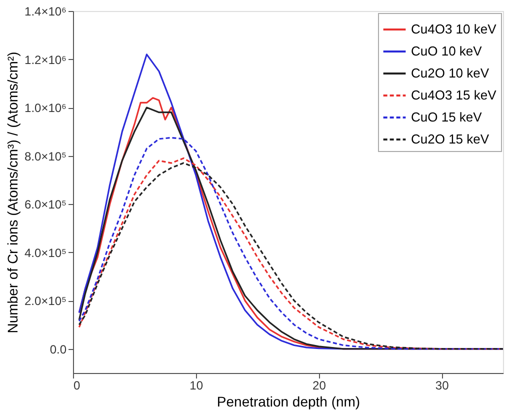  I want to click on y-tick-label: 1.4×10⁶, so click(45, 11).